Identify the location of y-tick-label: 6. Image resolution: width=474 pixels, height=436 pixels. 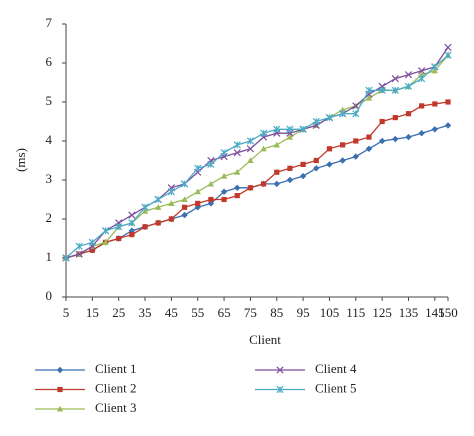
(49, 61).